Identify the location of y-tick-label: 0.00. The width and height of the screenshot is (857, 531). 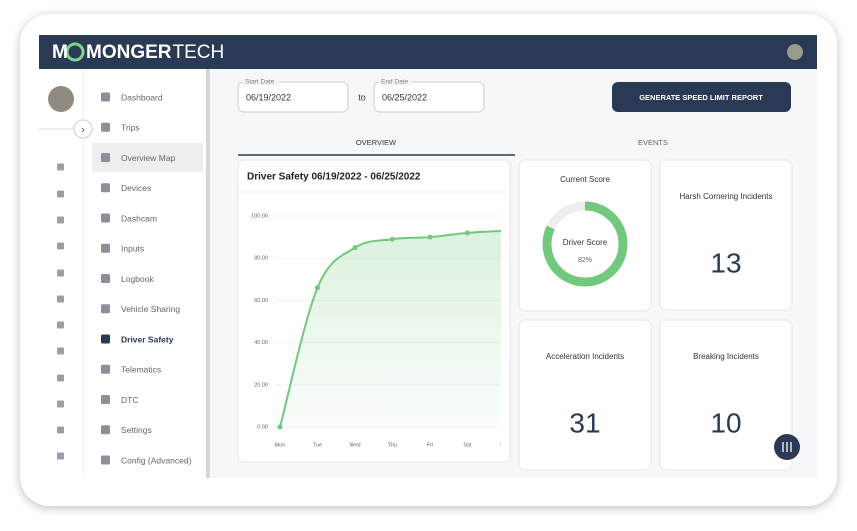
(262, 427).